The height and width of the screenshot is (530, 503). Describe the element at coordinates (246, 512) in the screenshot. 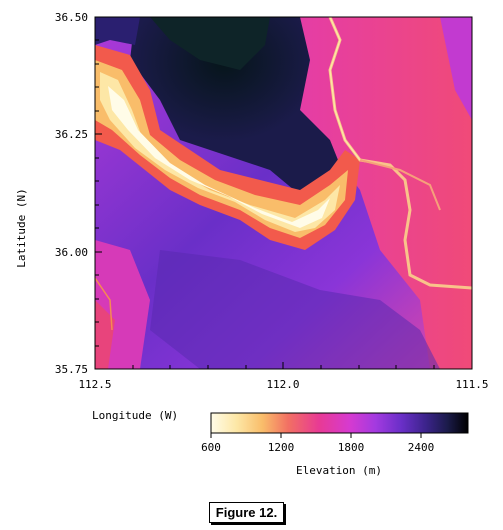

I see `figure-caption: Figure 12.` at that location.